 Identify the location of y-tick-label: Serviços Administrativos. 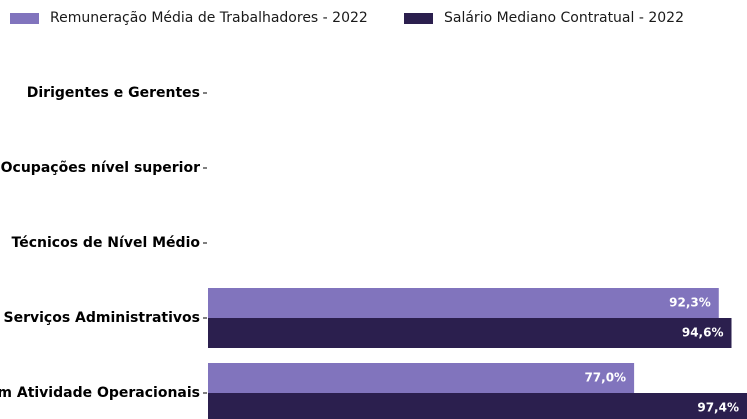
(102, 318).